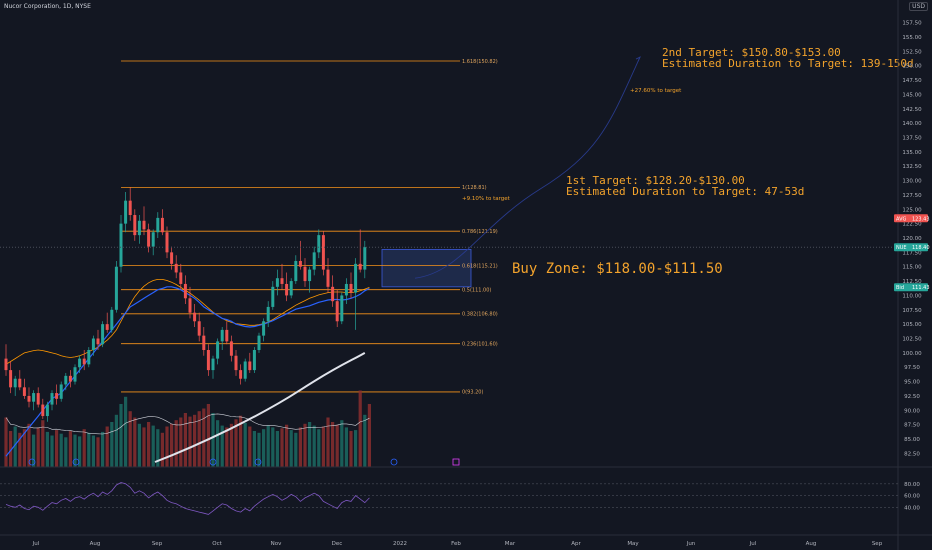  I want to click on y-tick-label: 95.00, so click(912, 383).